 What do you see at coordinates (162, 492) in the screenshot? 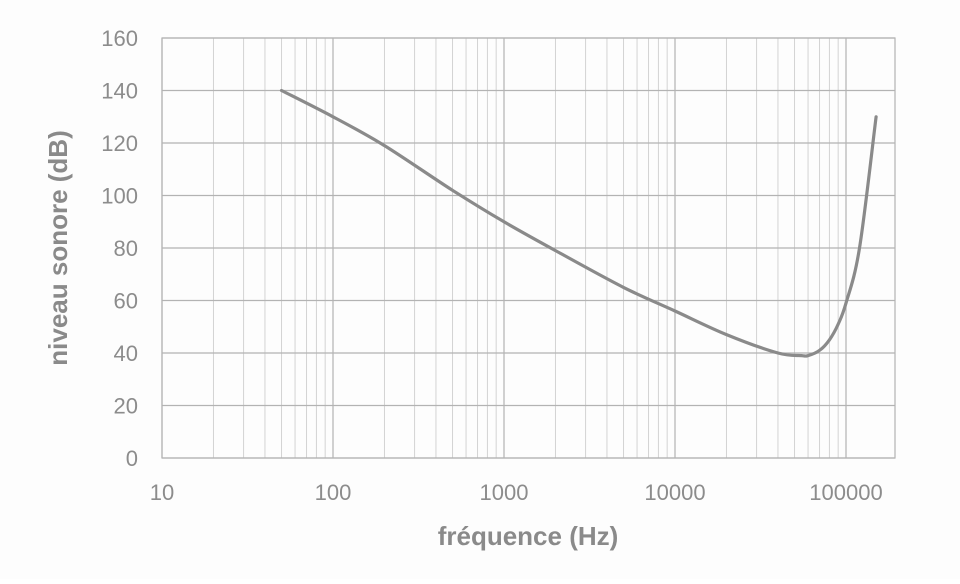
I see `x-tick-label: 10` at bounding box center [162, 492].